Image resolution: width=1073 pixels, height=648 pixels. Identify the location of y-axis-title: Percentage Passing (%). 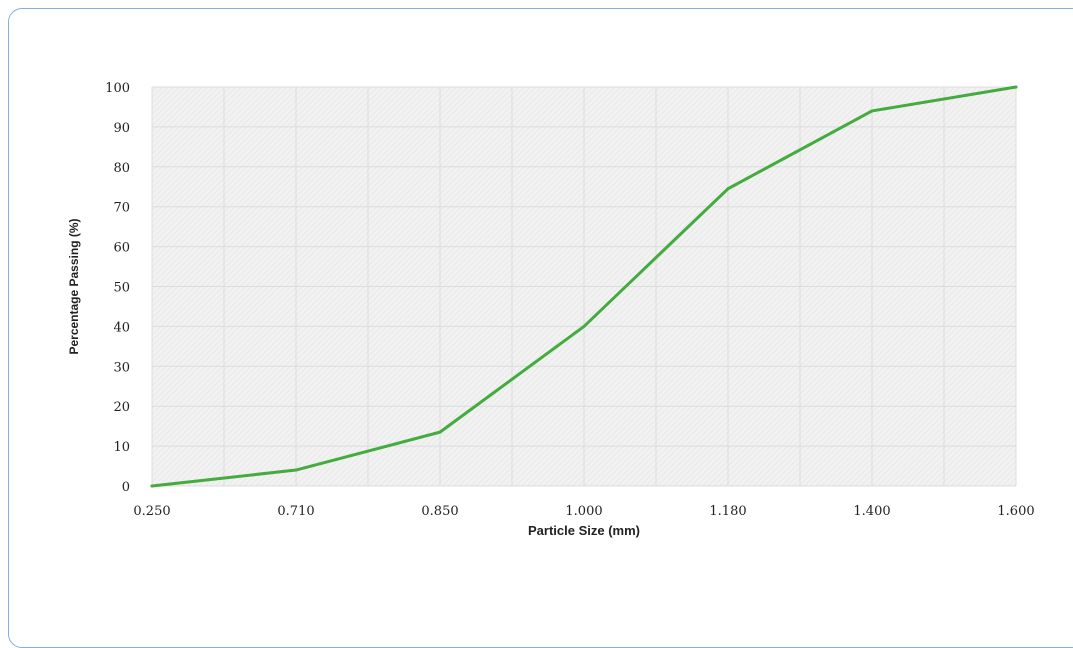
(74, 286).